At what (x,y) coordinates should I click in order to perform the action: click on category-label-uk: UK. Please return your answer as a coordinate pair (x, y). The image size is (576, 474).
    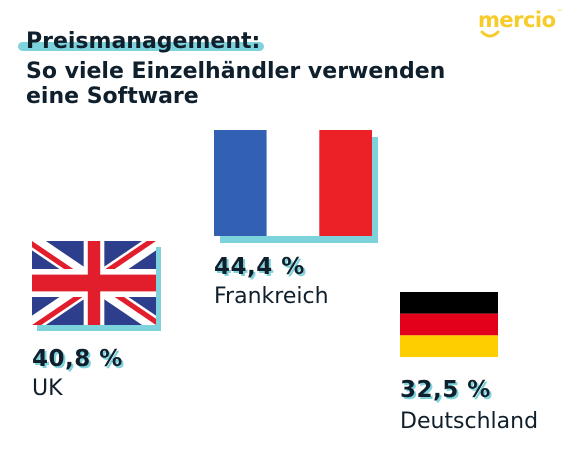
    Looking at the image, I should click on (47, 388).